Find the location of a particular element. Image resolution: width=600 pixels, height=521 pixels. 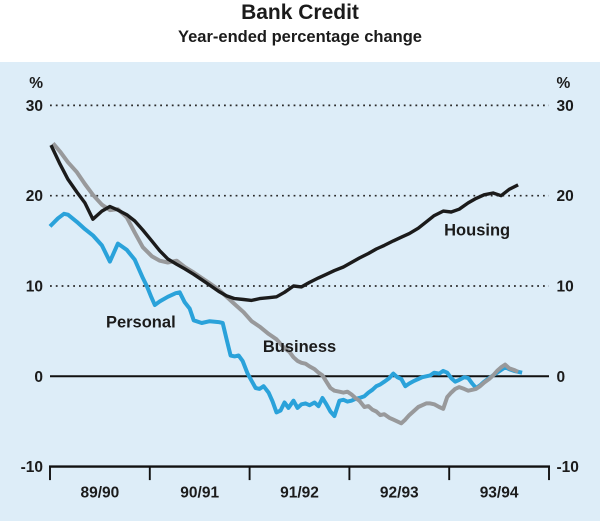

chart-subtitle: Year-ended percentage change is located at coordinates (300, 37).